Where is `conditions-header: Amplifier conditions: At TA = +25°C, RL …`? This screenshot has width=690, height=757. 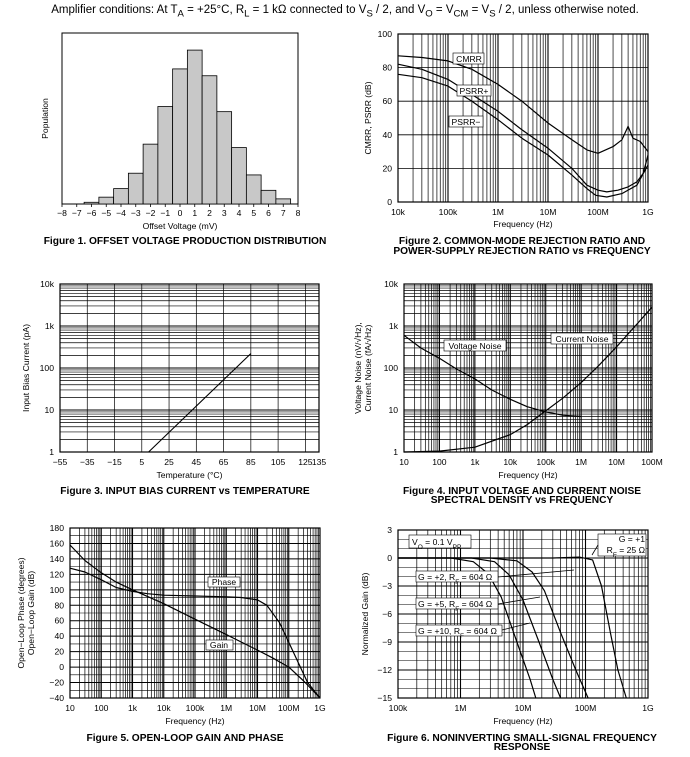 conditions-header: Amplifier conditions: At TA = +25°C, RL … is located at coordinates (345, 11).